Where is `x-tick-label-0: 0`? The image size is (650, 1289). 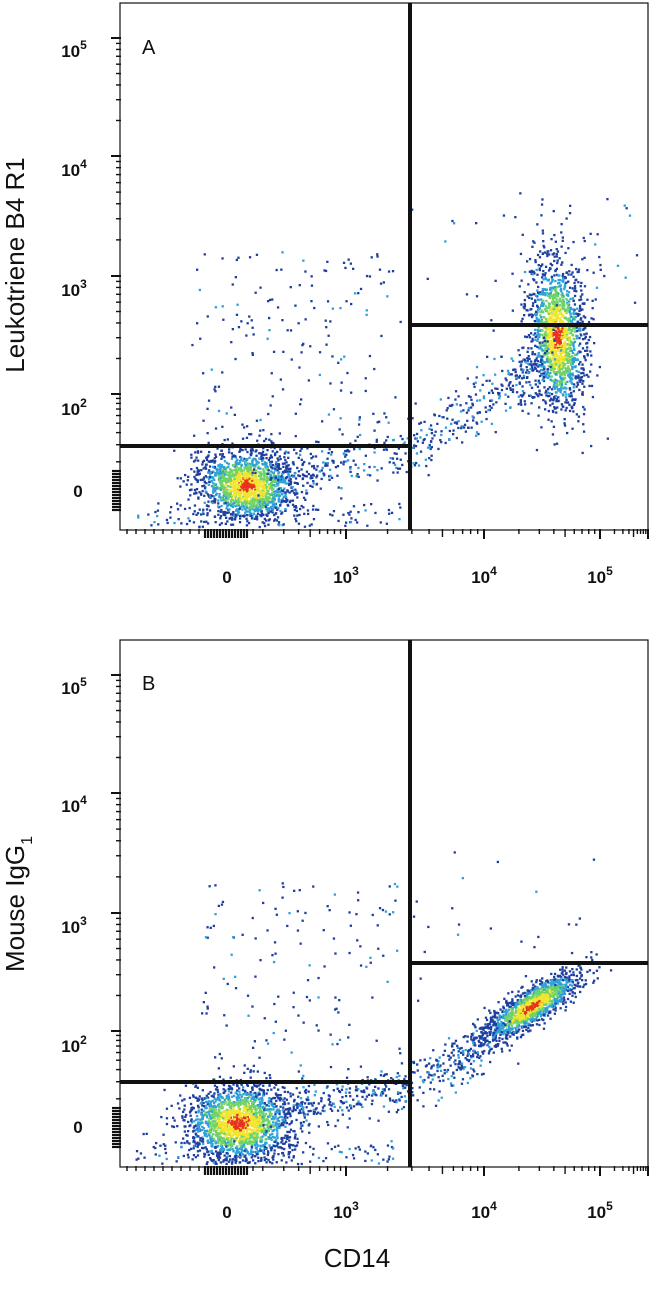 x-tick-label-0: 0 is located at coordinates (226, 577).